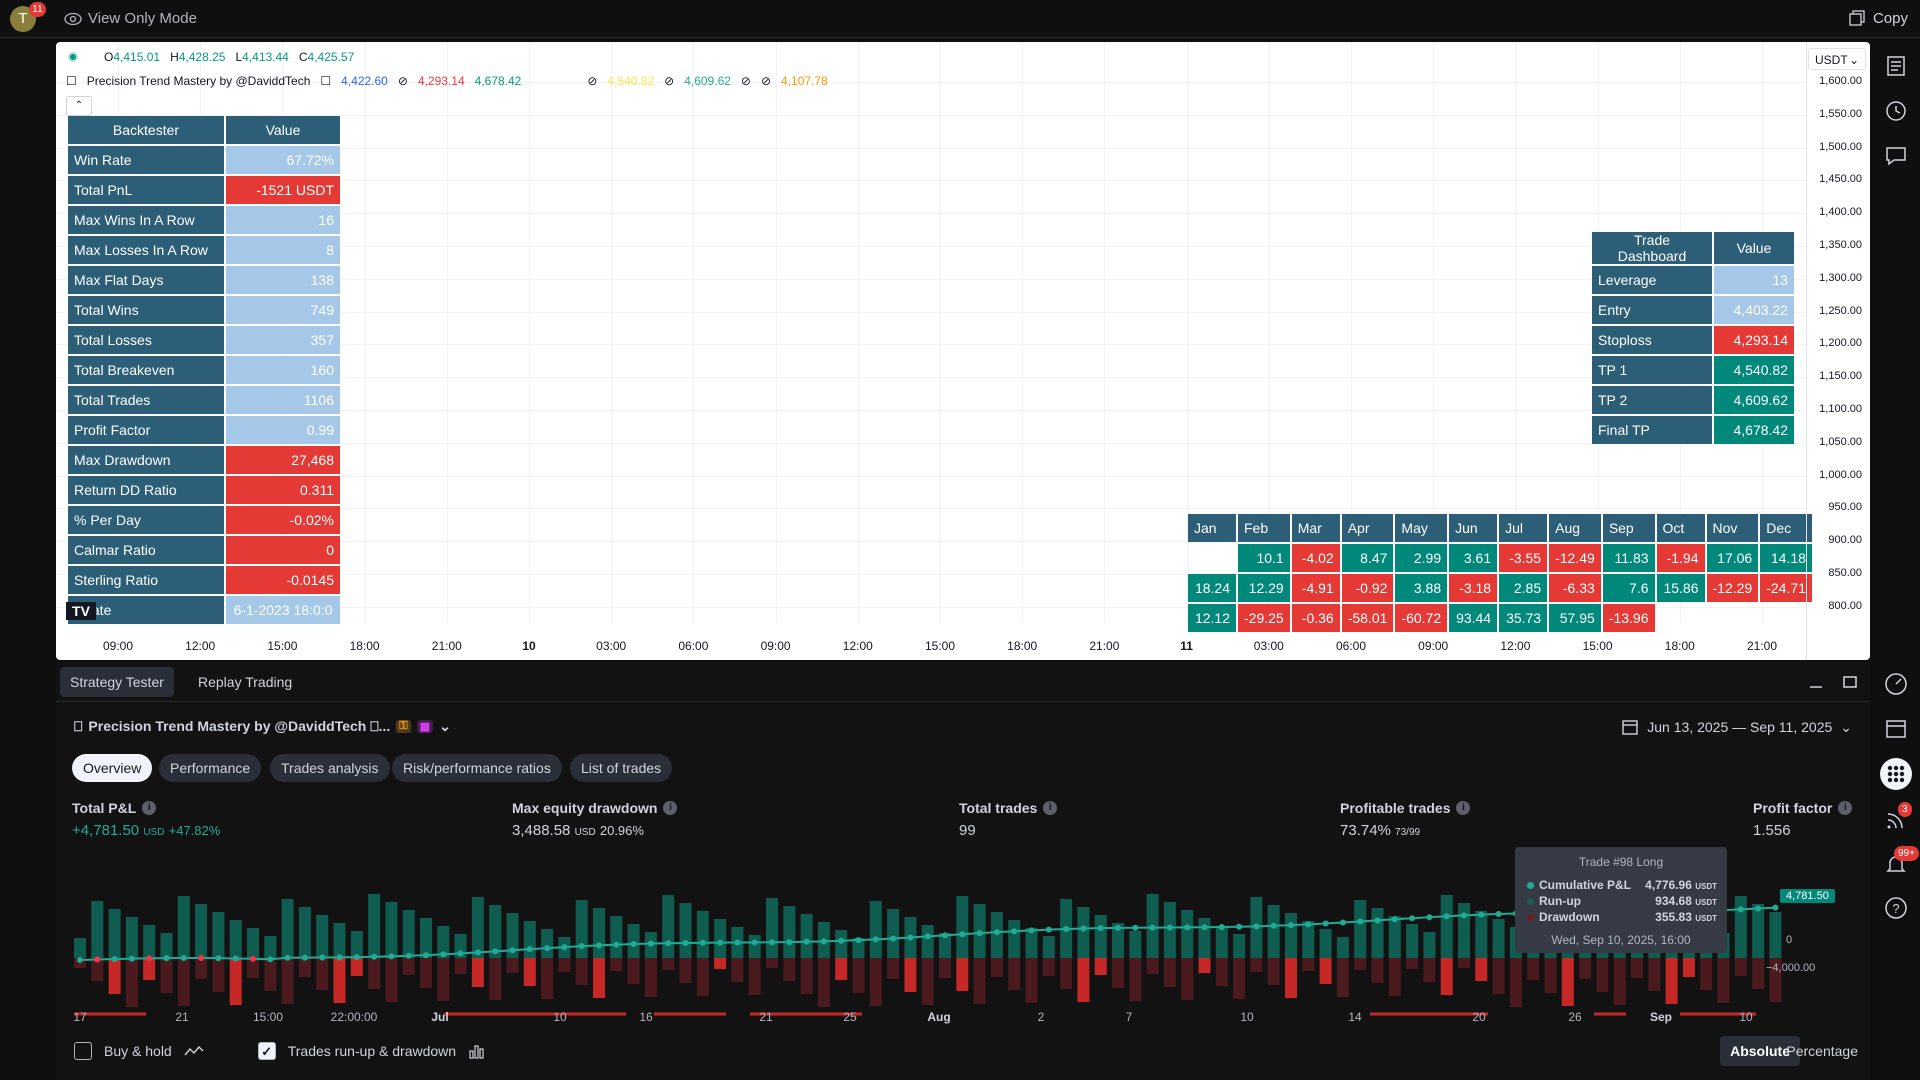  What do you see at coordinates (477, 768) in the screenshot?
I see `subtab-risk-ratios: Risk/performance ratios` at bounding box center [477, 768].